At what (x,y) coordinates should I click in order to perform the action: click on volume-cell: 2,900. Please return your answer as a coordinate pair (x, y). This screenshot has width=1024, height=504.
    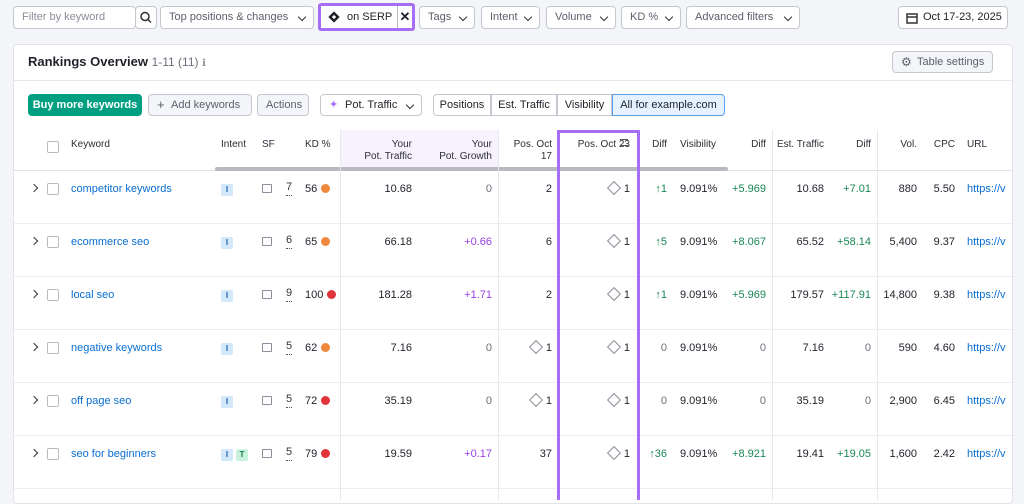
    Looking at the image, I should click on (898, 401).